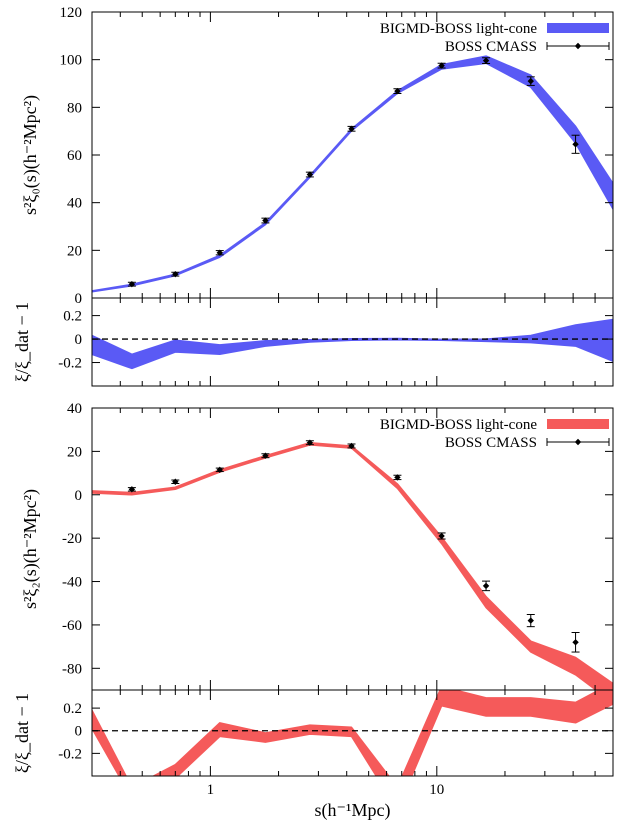 This screenshot has width=627, height=820. What do you see at coordinates (30, 155) in the screenshot?
I see `y-axis-title: s²ξ₀(s)(h⁻²Mpc²)` at bounding box center [30, 155].